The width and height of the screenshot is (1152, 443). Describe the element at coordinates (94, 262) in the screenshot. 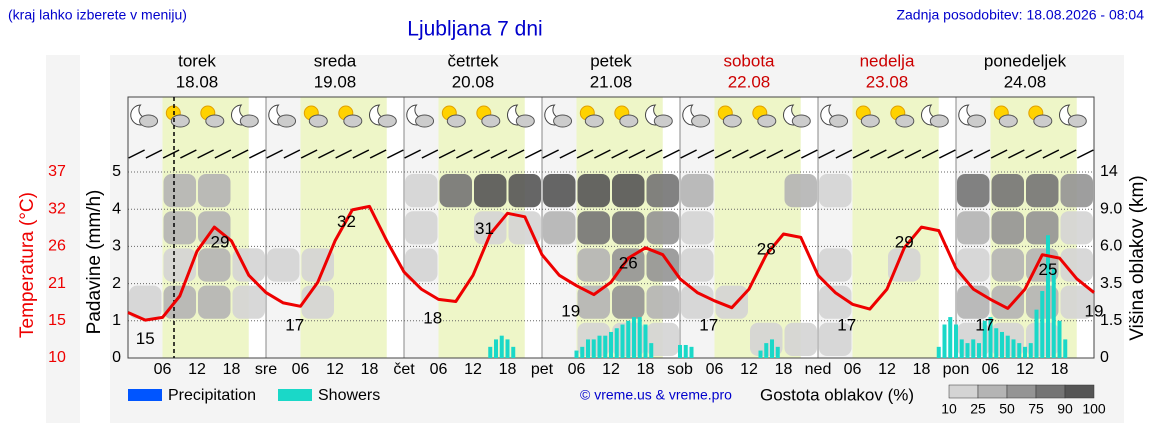

I see `y-axis-title: Padavine (mm/h)` at that location.